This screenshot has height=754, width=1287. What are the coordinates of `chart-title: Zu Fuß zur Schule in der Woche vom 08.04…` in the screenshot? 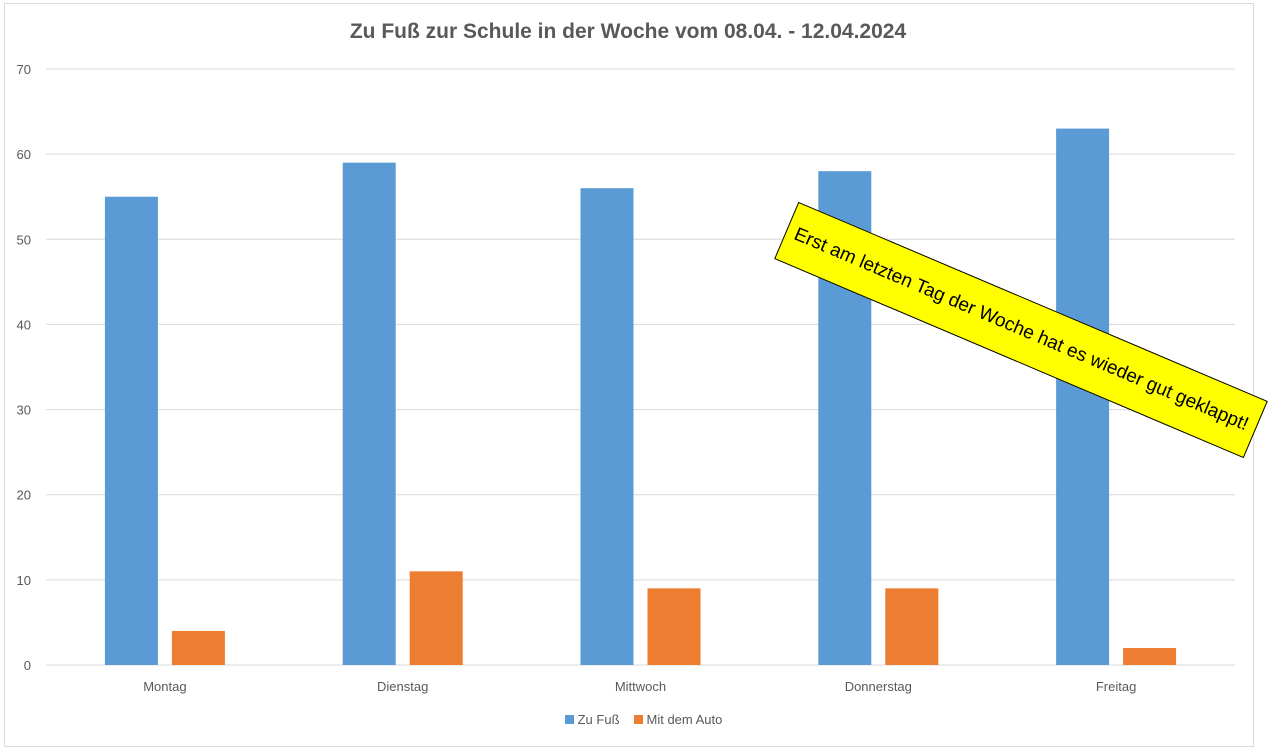 It's located at (628, 31).